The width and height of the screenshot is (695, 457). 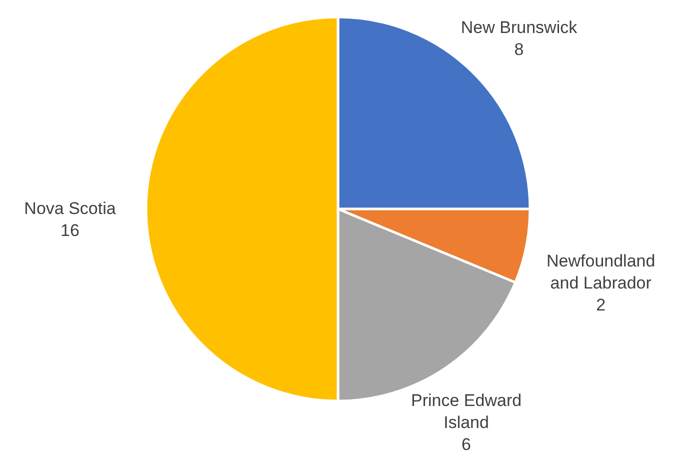 I want to click on slice-label: Nova Scotia, so click(x=70, y=208).